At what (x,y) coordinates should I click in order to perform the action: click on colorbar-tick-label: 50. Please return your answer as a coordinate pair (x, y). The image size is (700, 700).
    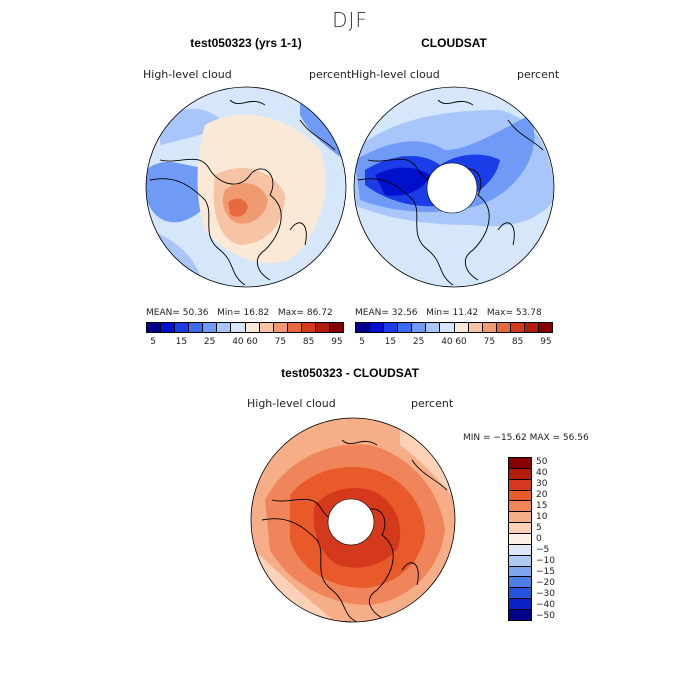
    Looking at the image, I should click on (542, 462).